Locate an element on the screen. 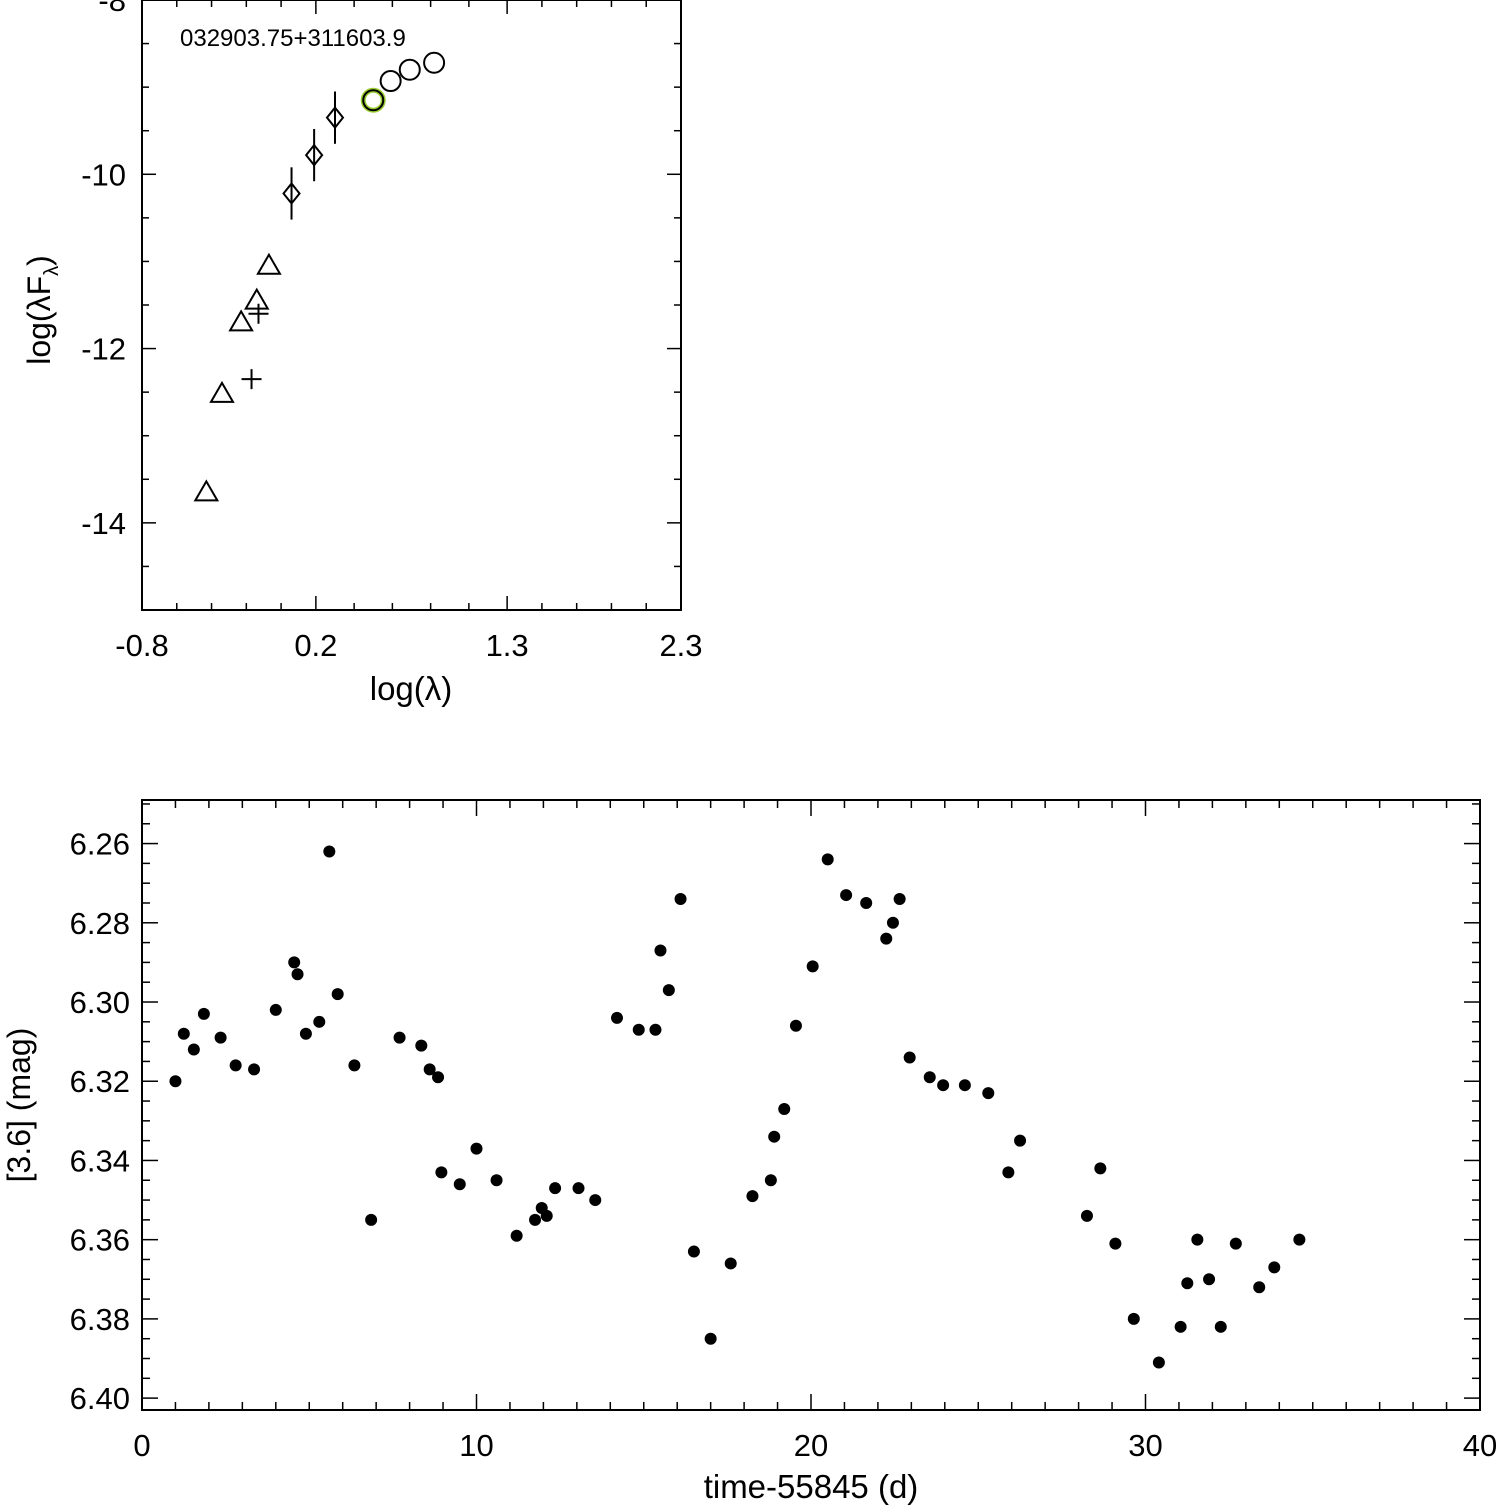 The image size is (1500, 1506). sed-x-tick-label: -0.8 is located at coordinates (141, 645).